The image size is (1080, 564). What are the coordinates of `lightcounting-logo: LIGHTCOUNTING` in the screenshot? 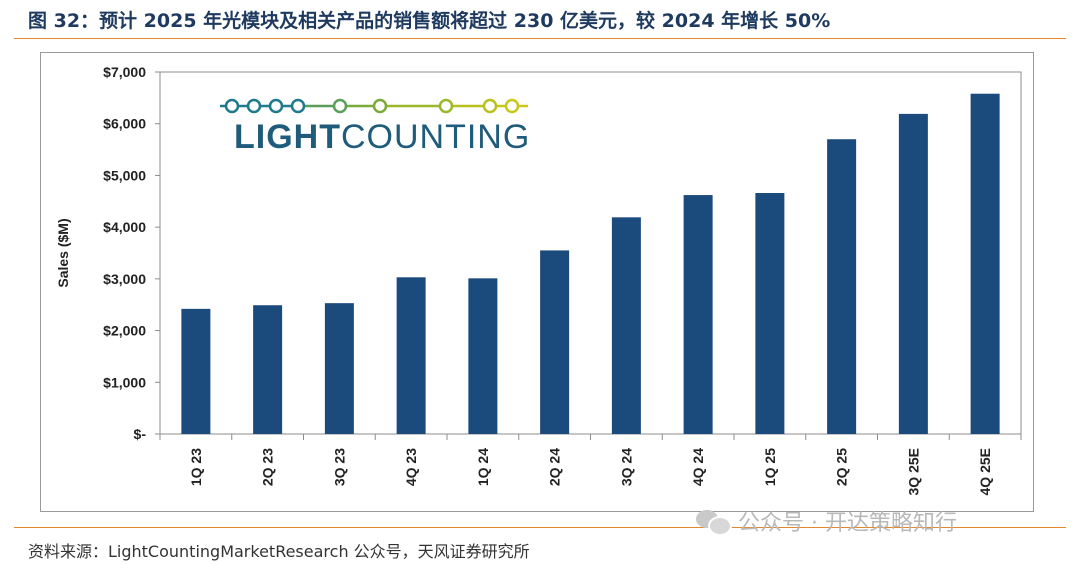 It's located at (375, 127).